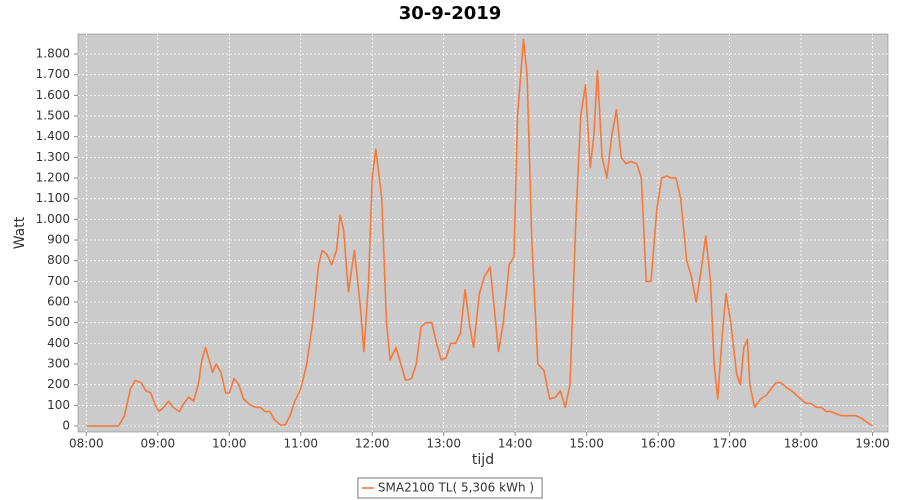 This screenshot has width=900, height=500. What do you see at coordinates (53, 157) in the screenshot?
I see `y-tick-label: 1.300` at bounding box center [53, 157].